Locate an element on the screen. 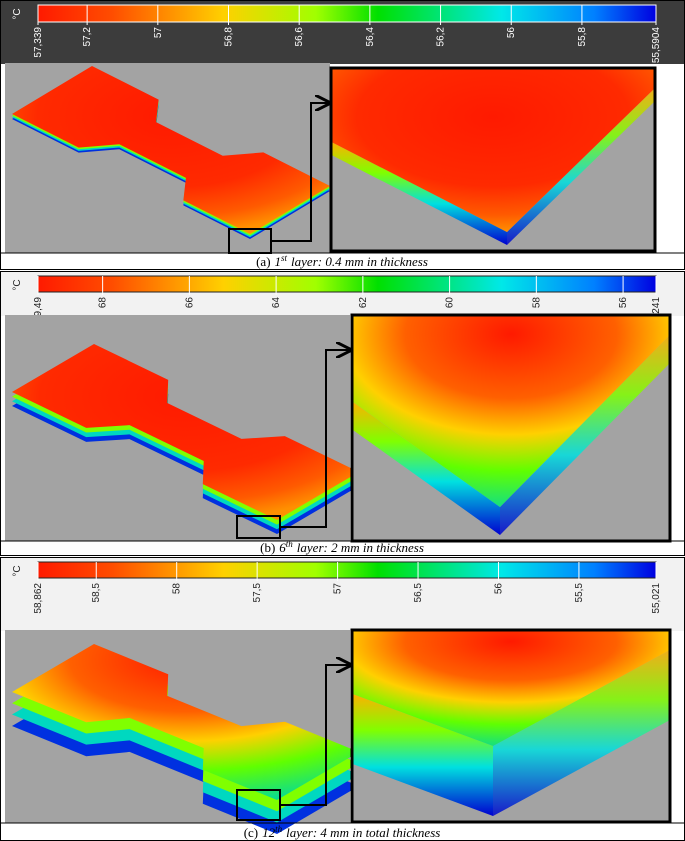 The width and height of the screenshot is (685, 841). colorbar-tick-label: 64 is located at coordinates (276, 303).